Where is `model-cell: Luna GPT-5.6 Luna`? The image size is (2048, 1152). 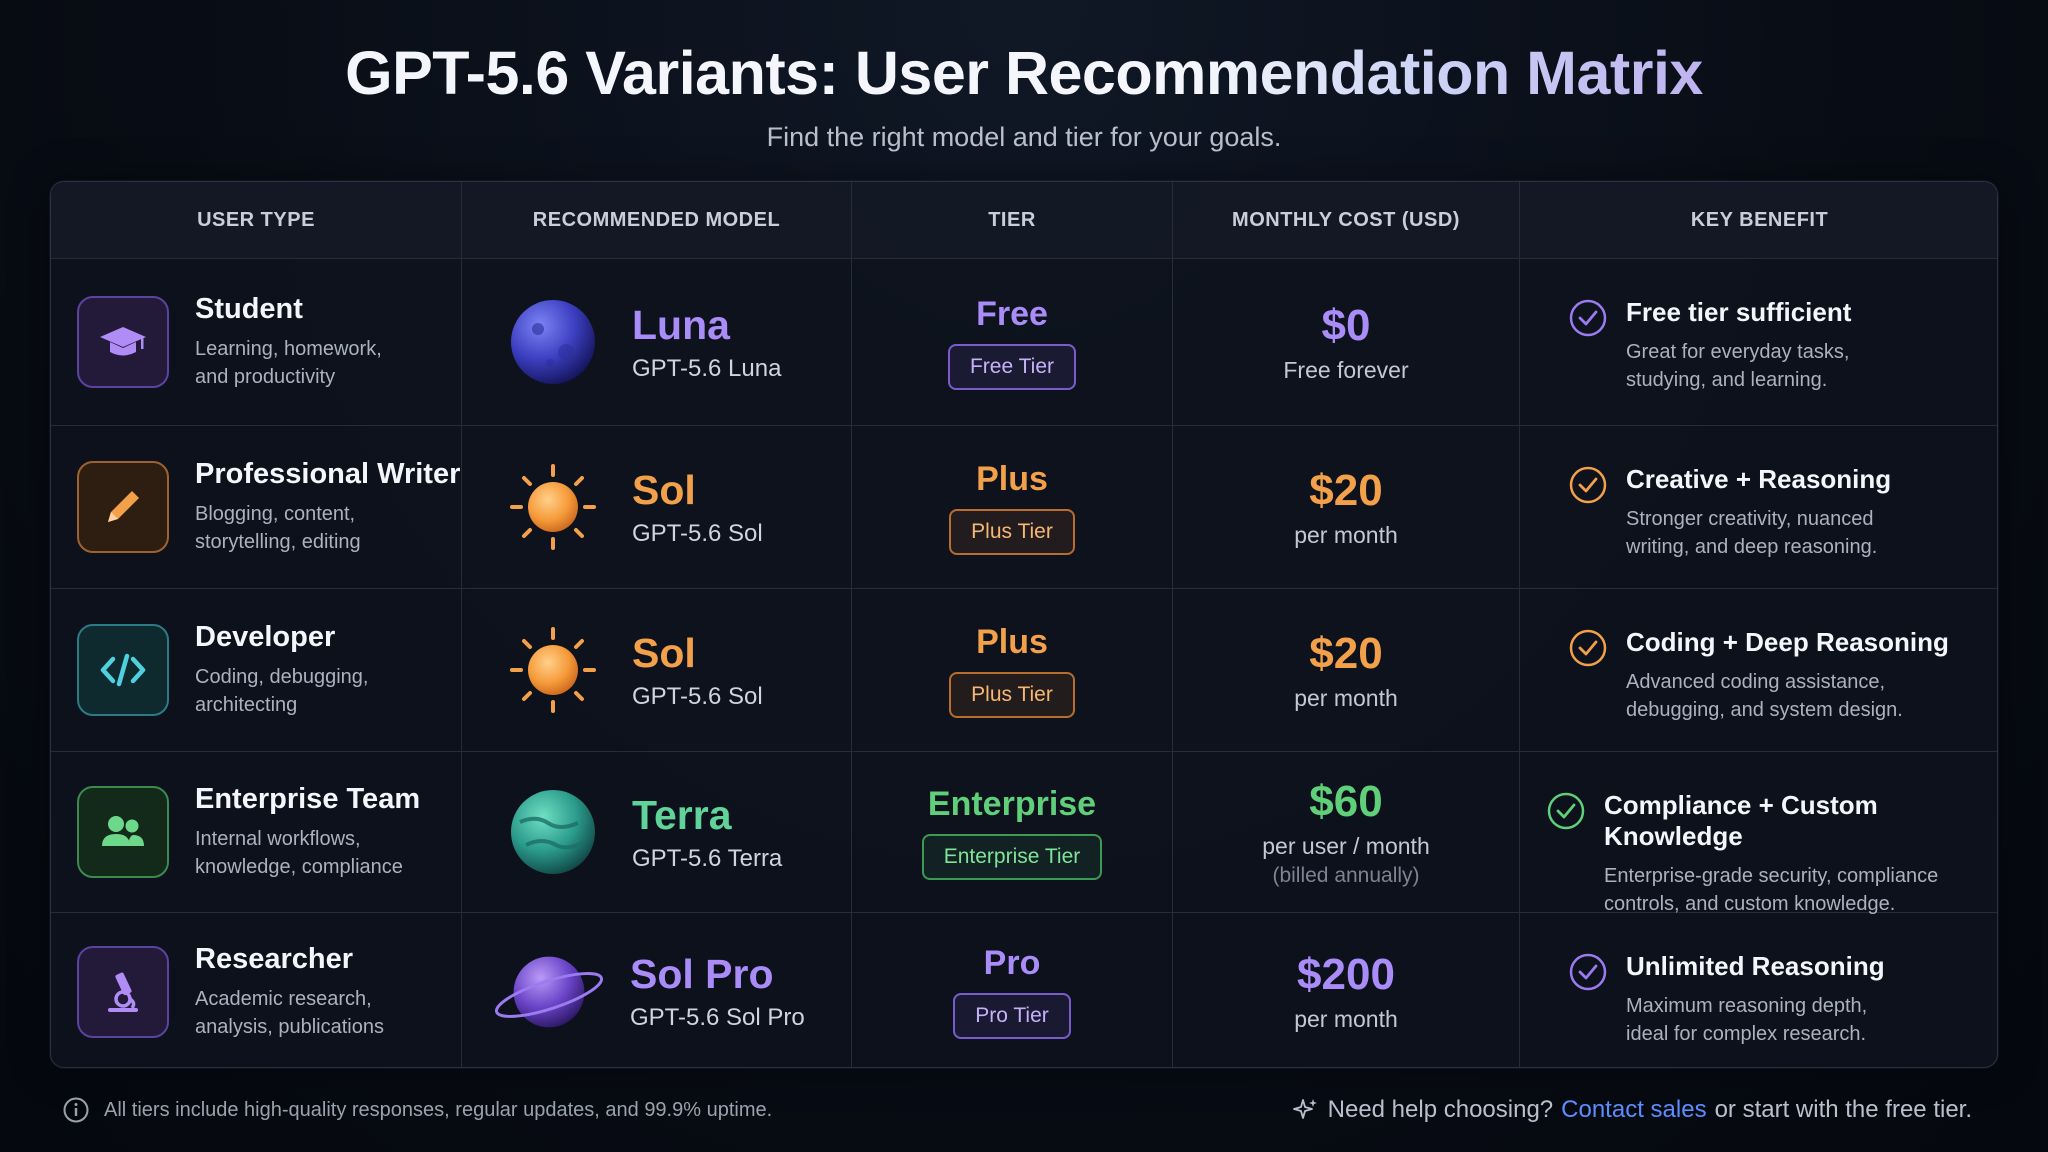 model-cell: Luna GPT-5.6 Luna is located at coordinates (657, 342).